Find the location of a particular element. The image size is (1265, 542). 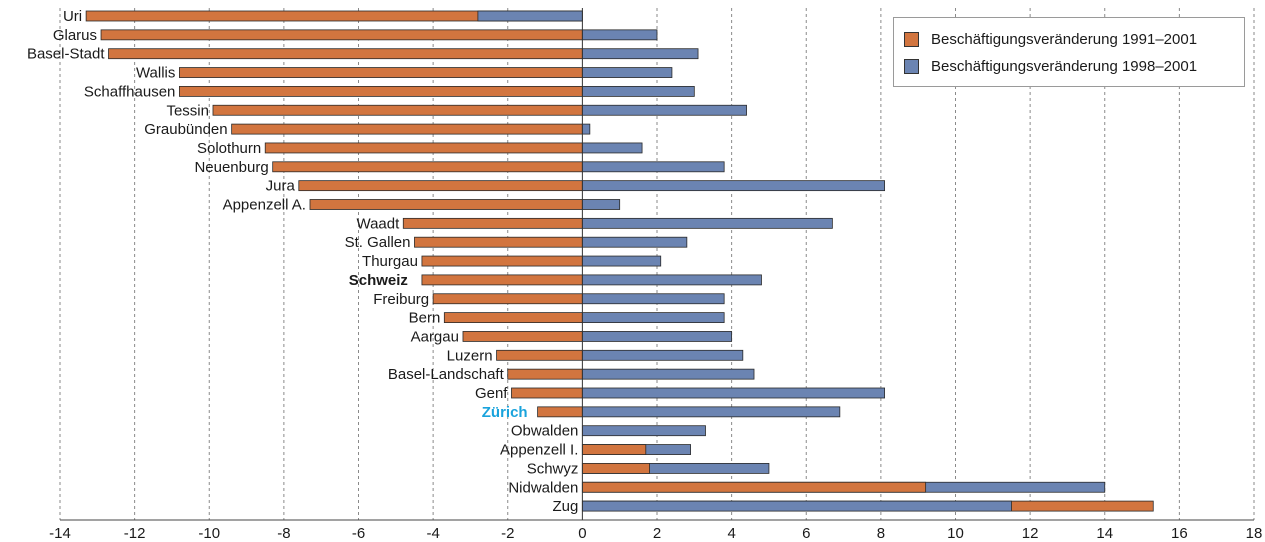

category-label: Uri is located at coordinates (72, 16).